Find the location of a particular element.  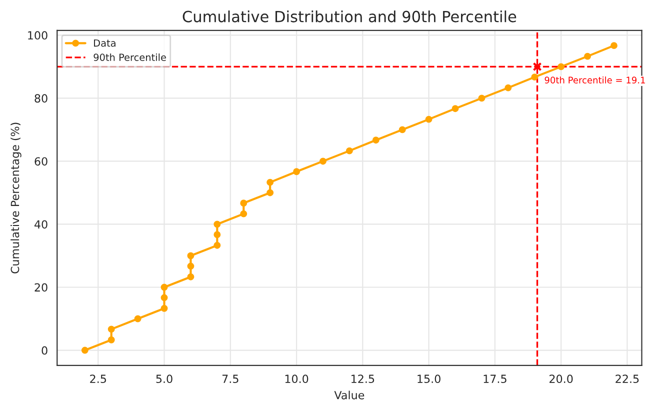

y-tick-label: 60 is located at coordinates (41, 161).